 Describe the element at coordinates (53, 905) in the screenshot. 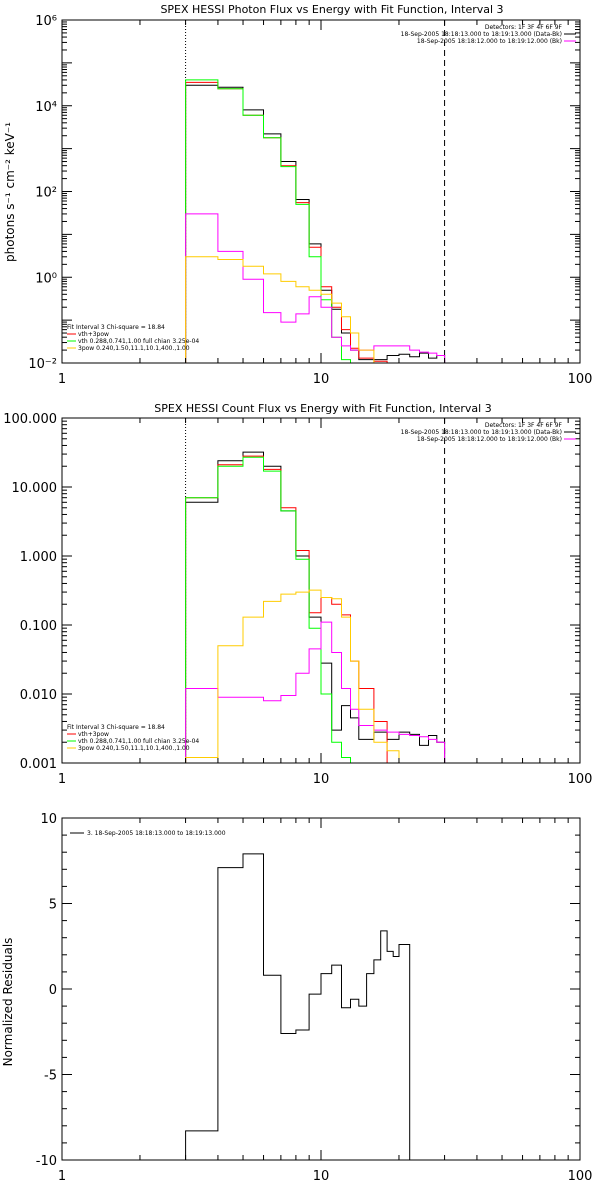

I see `y-tick-label: 5` at that location.